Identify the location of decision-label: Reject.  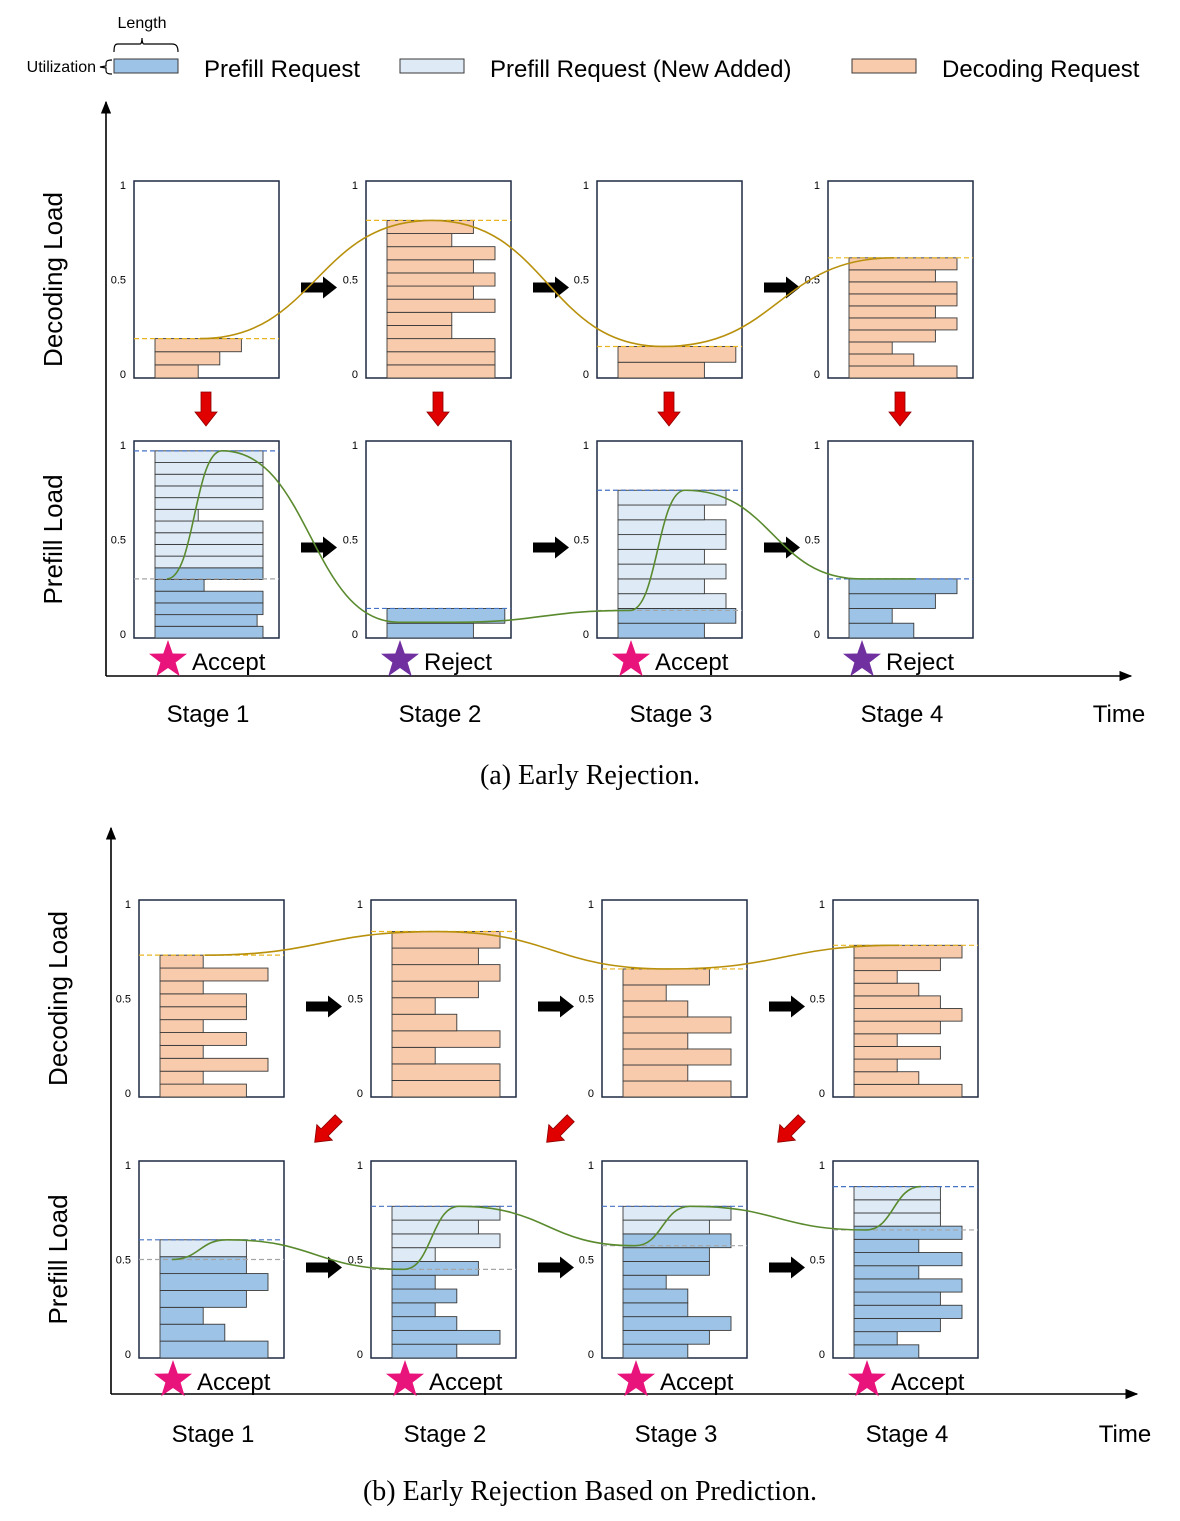
(458, 662).